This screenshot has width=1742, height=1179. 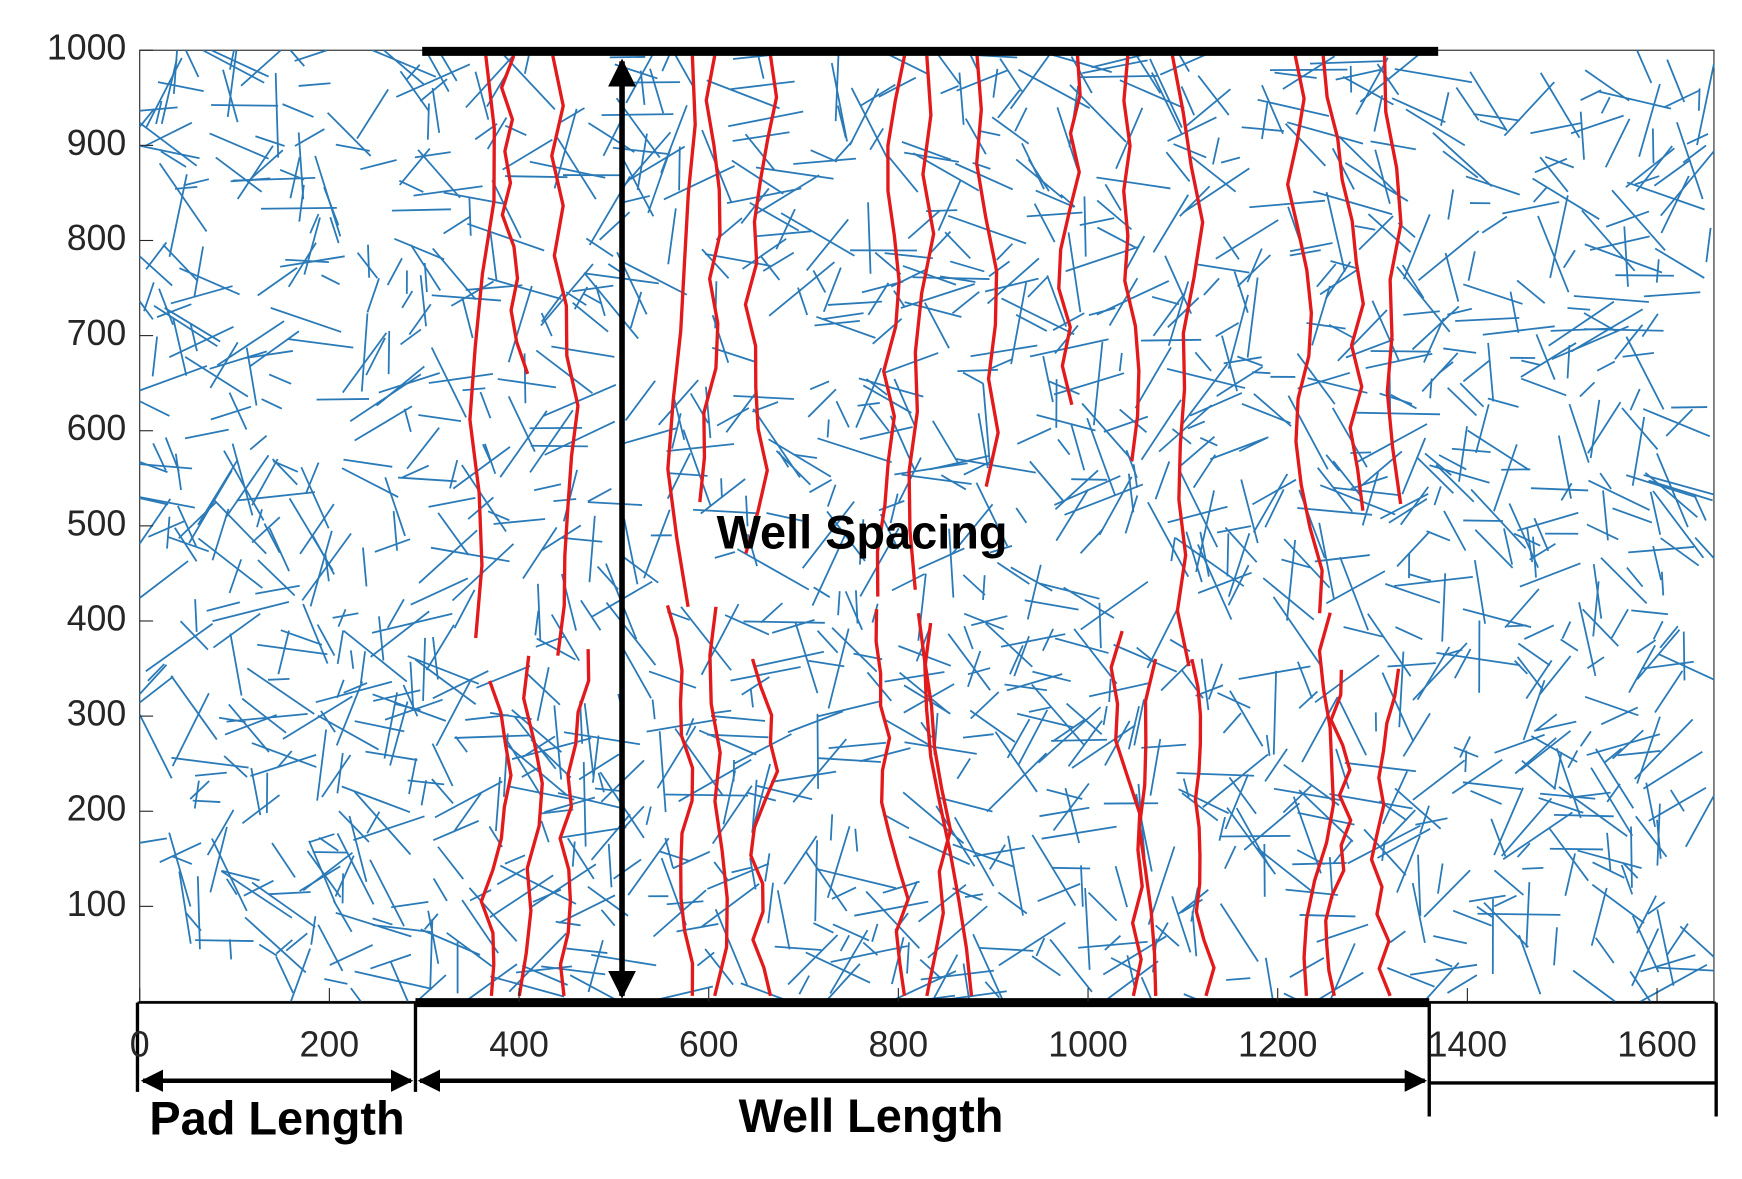 What do you see at coordinates (97, 428) in the screenshot?
I see `y-tick-label: 600` at bounding box center [97, 428].